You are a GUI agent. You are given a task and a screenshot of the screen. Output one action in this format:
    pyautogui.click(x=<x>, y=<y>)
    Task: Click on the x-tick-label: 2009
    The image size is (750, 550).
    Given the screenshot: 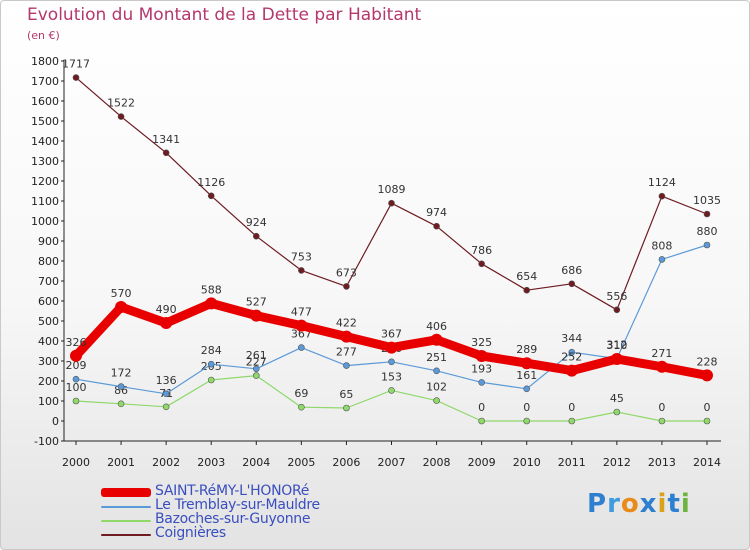 What is the action you would take?
    pyautogui.click(x=482, y=462)
    